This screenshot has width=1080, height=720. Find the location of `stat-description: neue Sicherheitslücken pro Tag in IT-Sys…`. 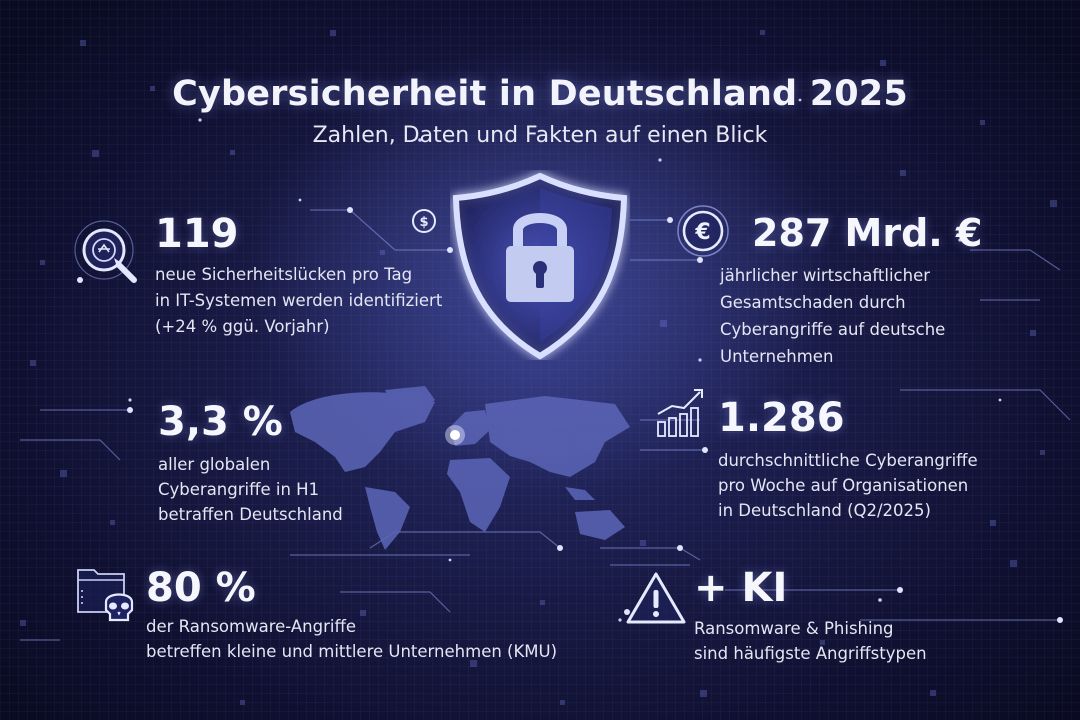

stat-description: neue Sicherheitslücken pro Tag in IT-Sys… is located at coordinates (298, 301).